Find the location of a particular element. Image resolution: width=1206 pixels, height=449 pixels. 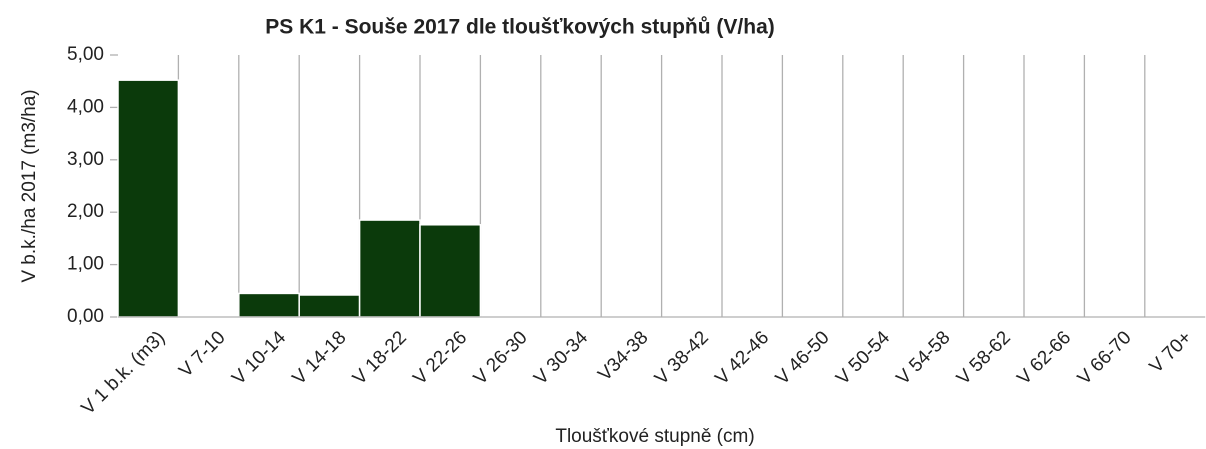

x-tick-label: V 26-30 is located at coordinates (501, 358).